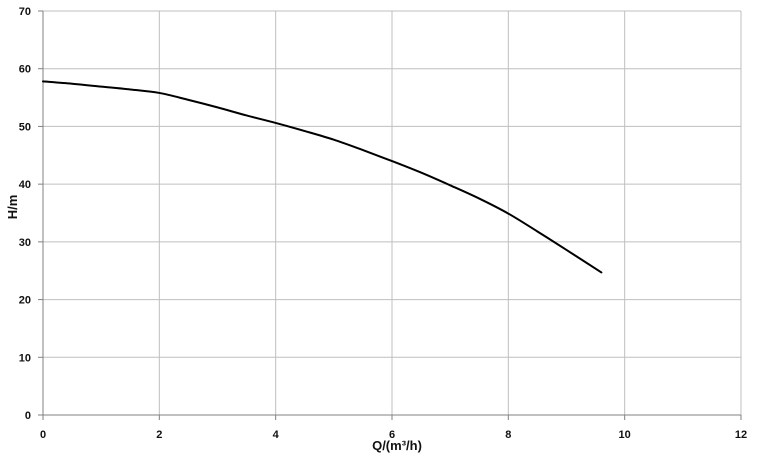 This screenshot has height=457, width=768. Describe the element at coordinates (43, 435) in the screenshot. I see `x-tick-label: 0` at that location.